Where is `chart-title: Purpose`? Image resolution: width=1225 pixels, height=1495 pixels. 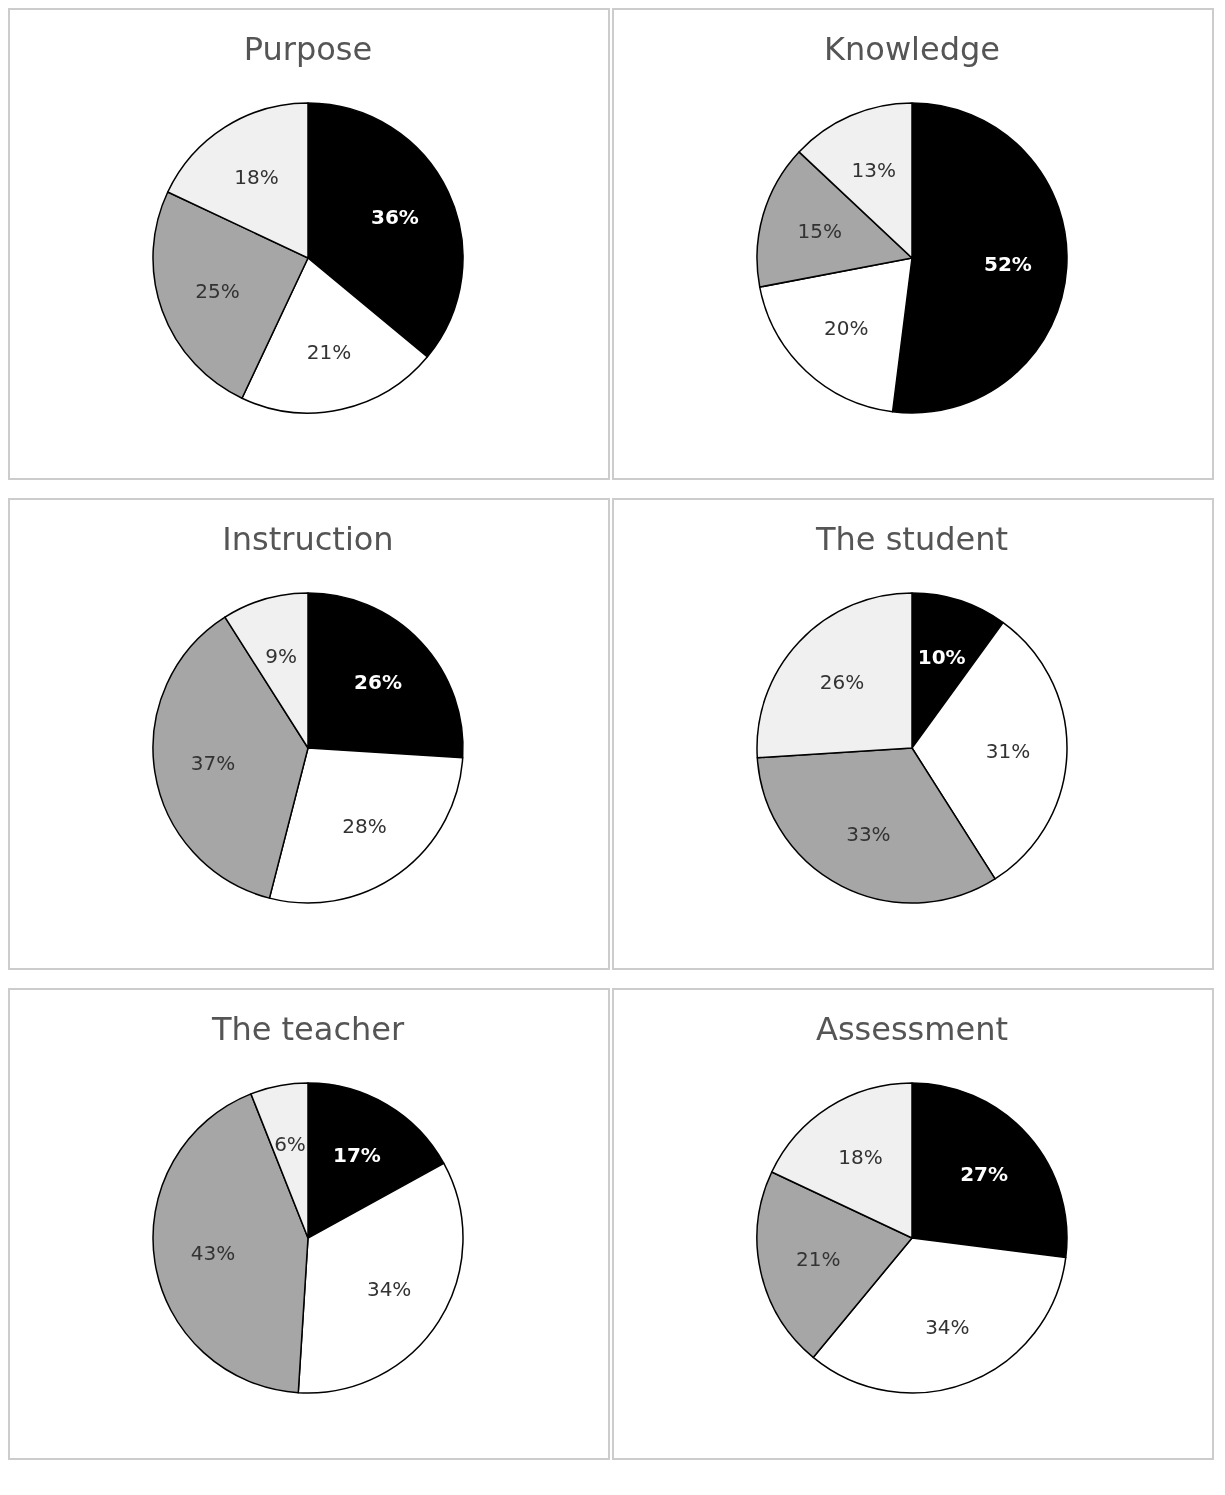 chart-title: Purpose is located at coordinates (308, 49).